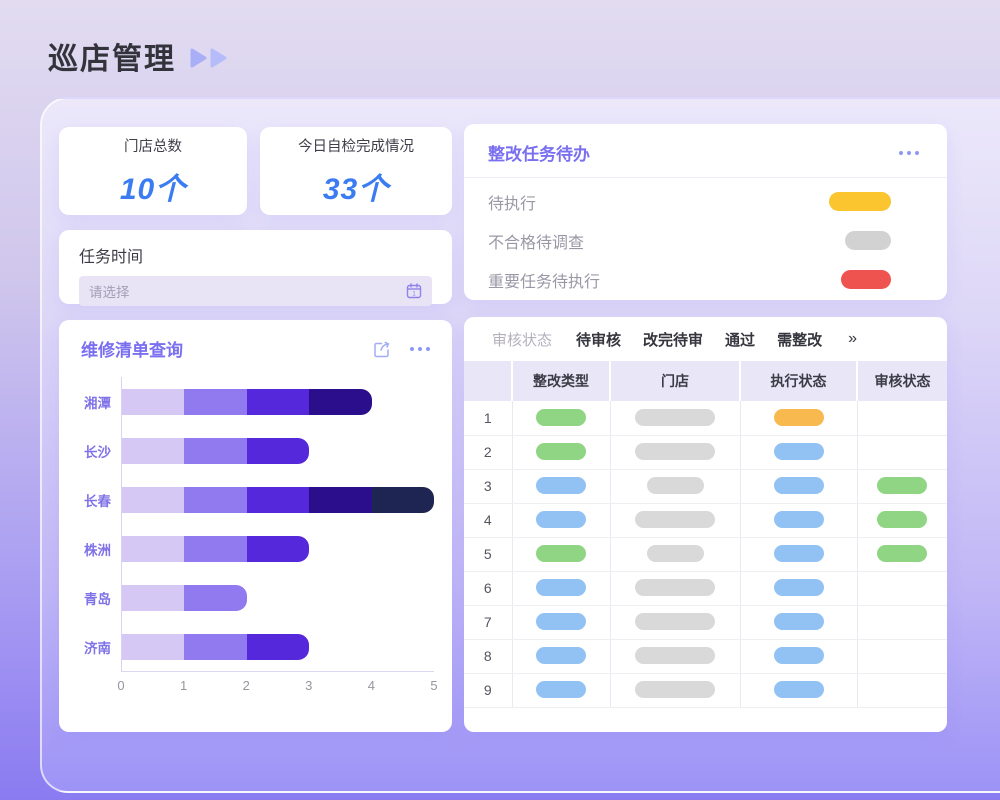  What do you see at coordinates (255, 291) in the screenshot?
I see `date-picker-input: 请选择 1` at bounding box center [255, 291].